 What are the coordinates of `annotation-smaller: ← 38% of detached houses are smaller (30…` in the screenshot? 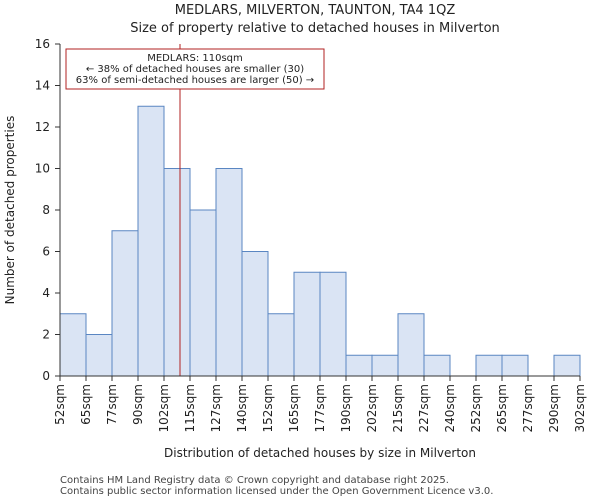 It's located at (195, 69).